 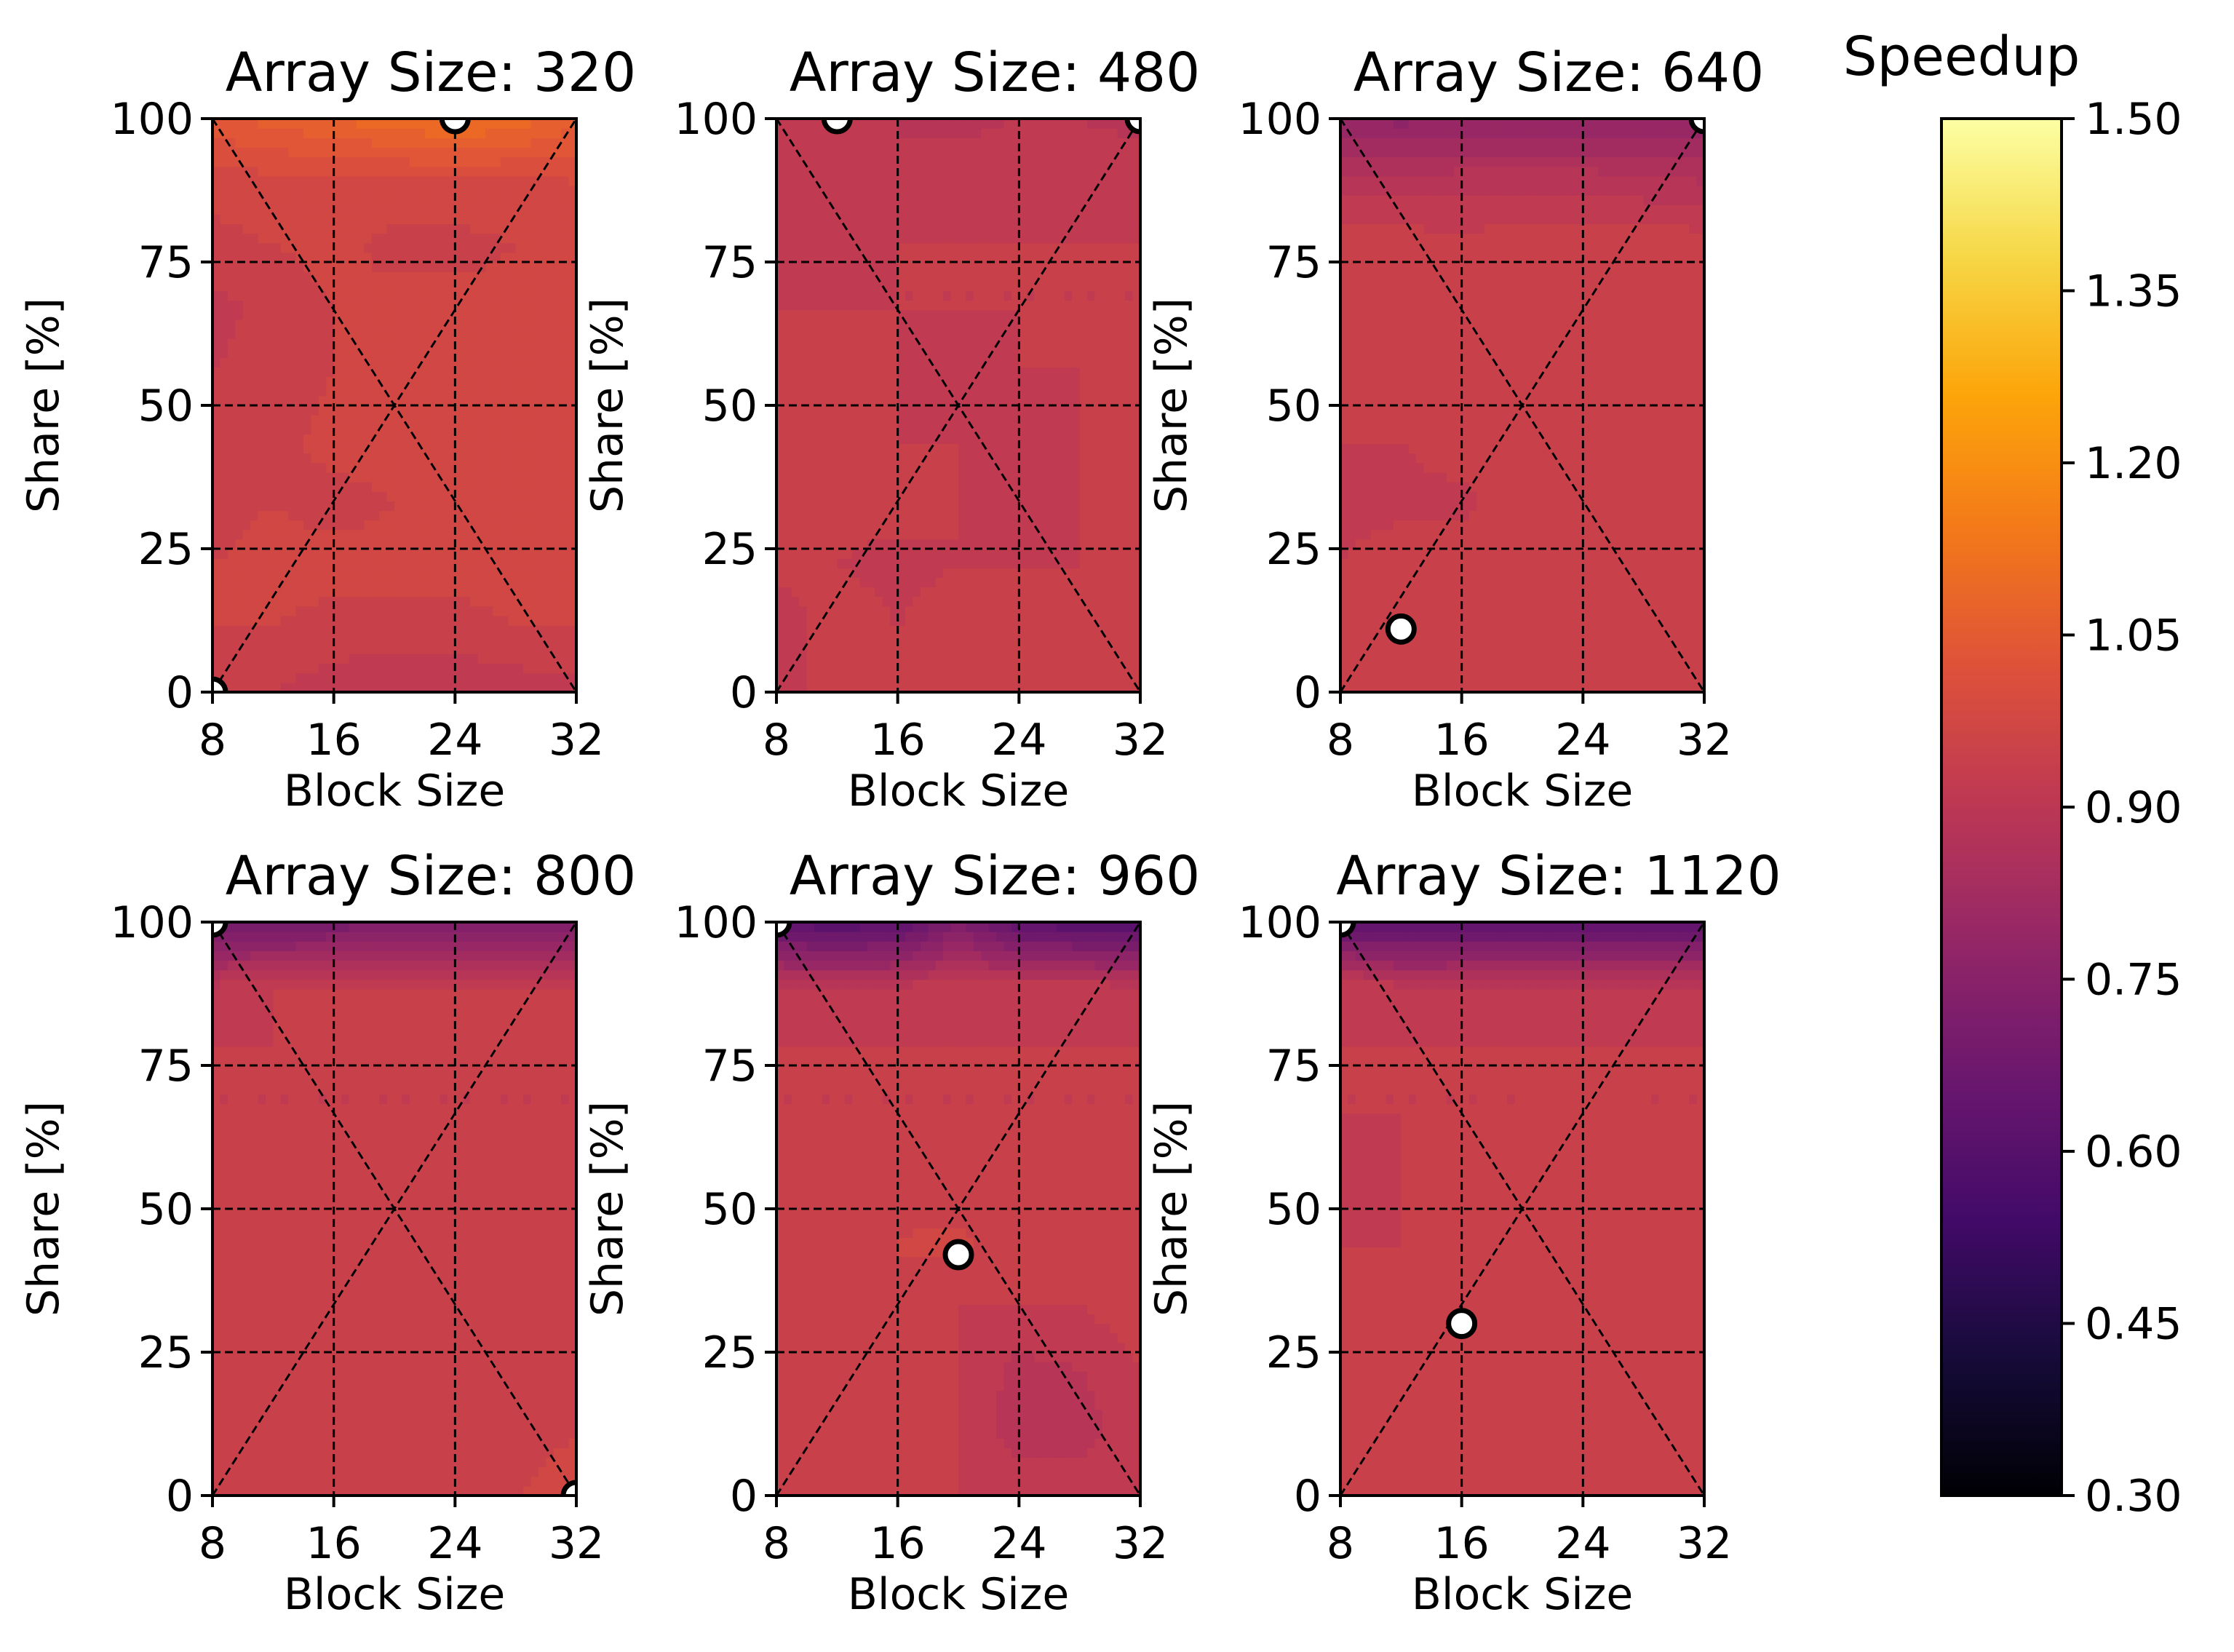 I want to click on colorbar-tick-label: 0.30, so click(x=2133, y=1496).